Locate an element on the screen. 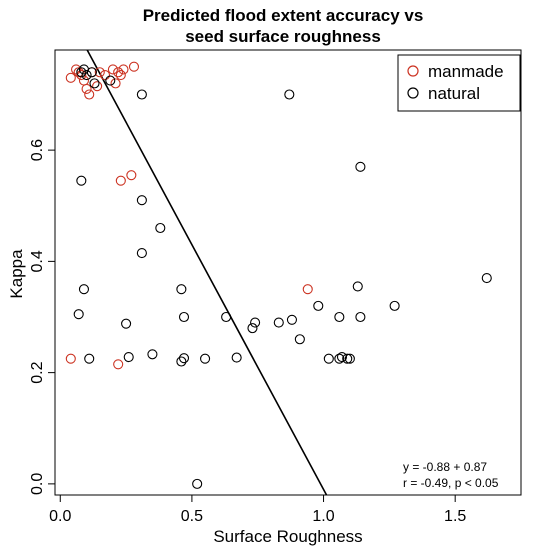 Image resolution: width=539 pixels, height=550 pixels. chart-title-line1: Predicted flood extent accuracy vs is located at coordinates (283, 15).